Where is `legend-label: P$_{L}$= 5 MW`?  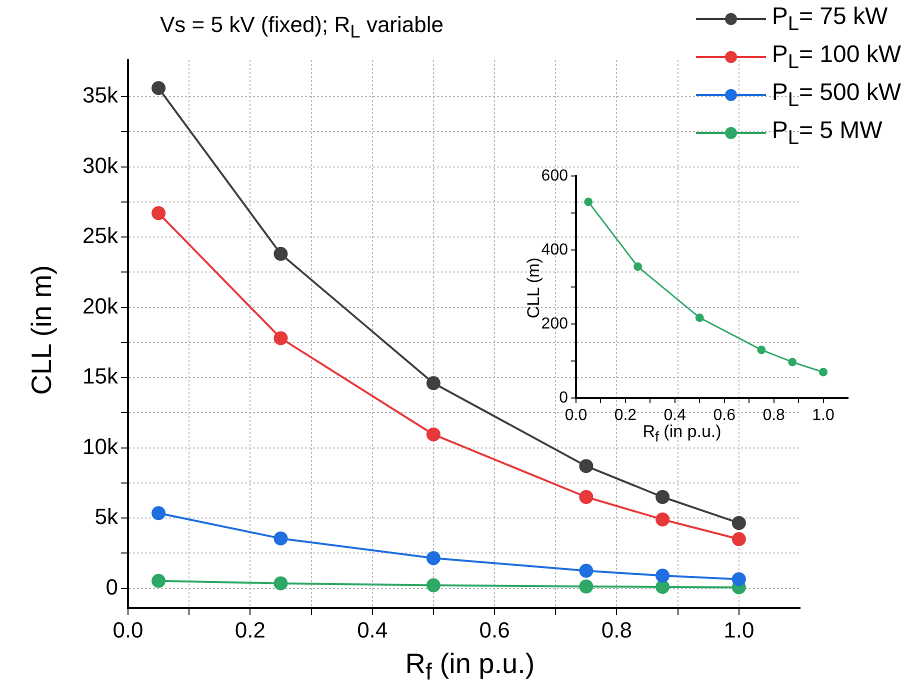 legend-label: P$_{L}$= 5 MW is located at coordinates (827, 133).